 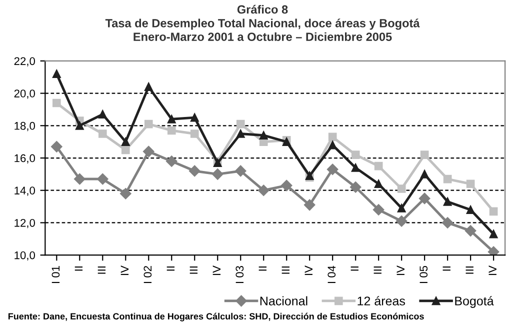 What do you see at coordinates (284, 301) in the screenshot?
I see `legend-label: Nacional` at bounding box center [284, 301].